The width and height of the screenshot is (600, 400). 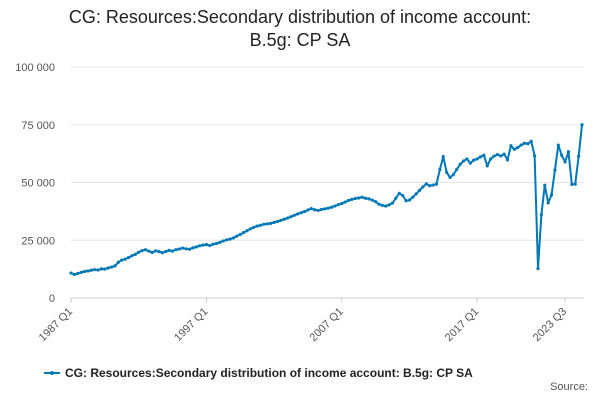 I want to click on y-axis: 0 25 000 50 000 75 000 100 000, so click(x=35, y=183).